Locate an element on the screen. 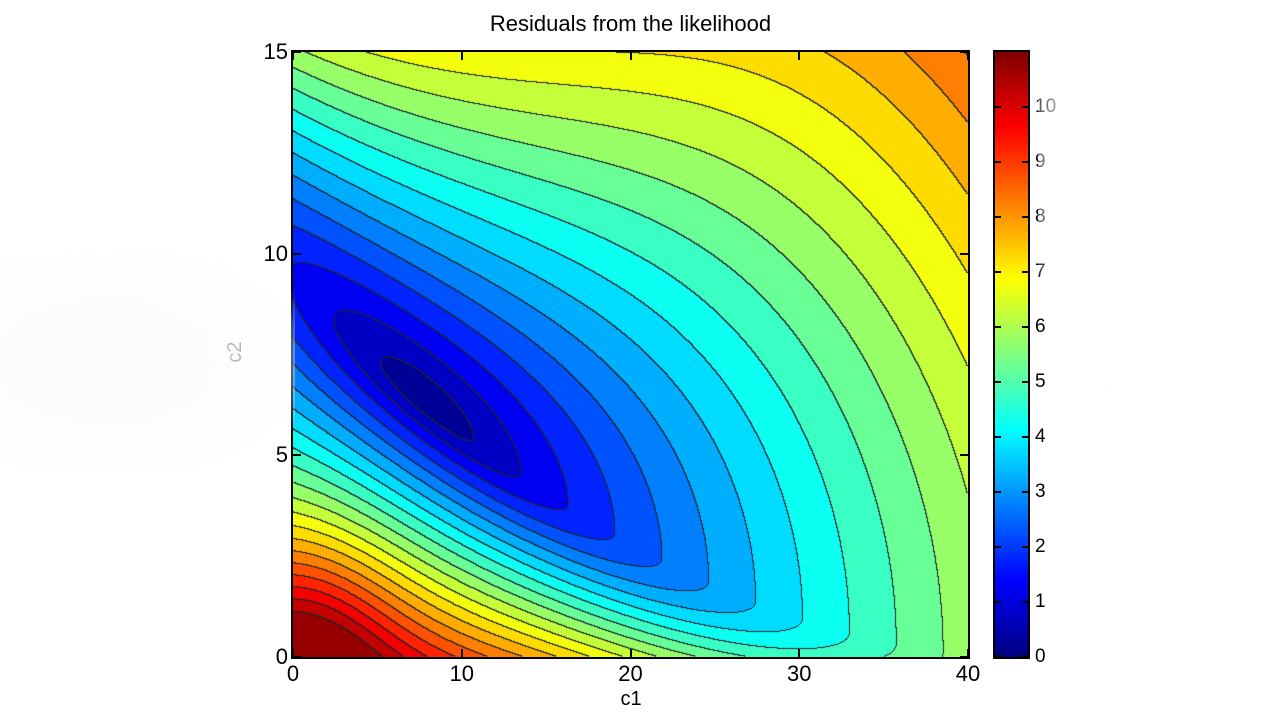  x-tick-label: 20 is located at coordinates (630, 673).